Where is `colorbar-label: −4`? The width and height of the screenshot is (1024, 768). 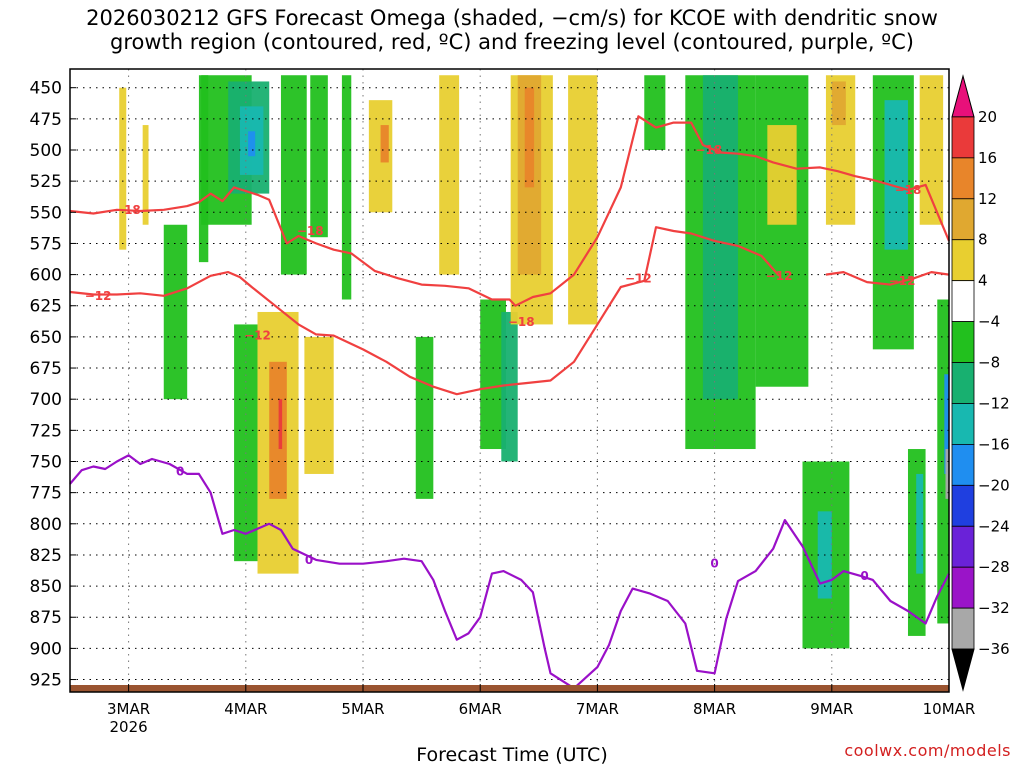 colorbar-label: −4 is located at coordinates (989, 322).